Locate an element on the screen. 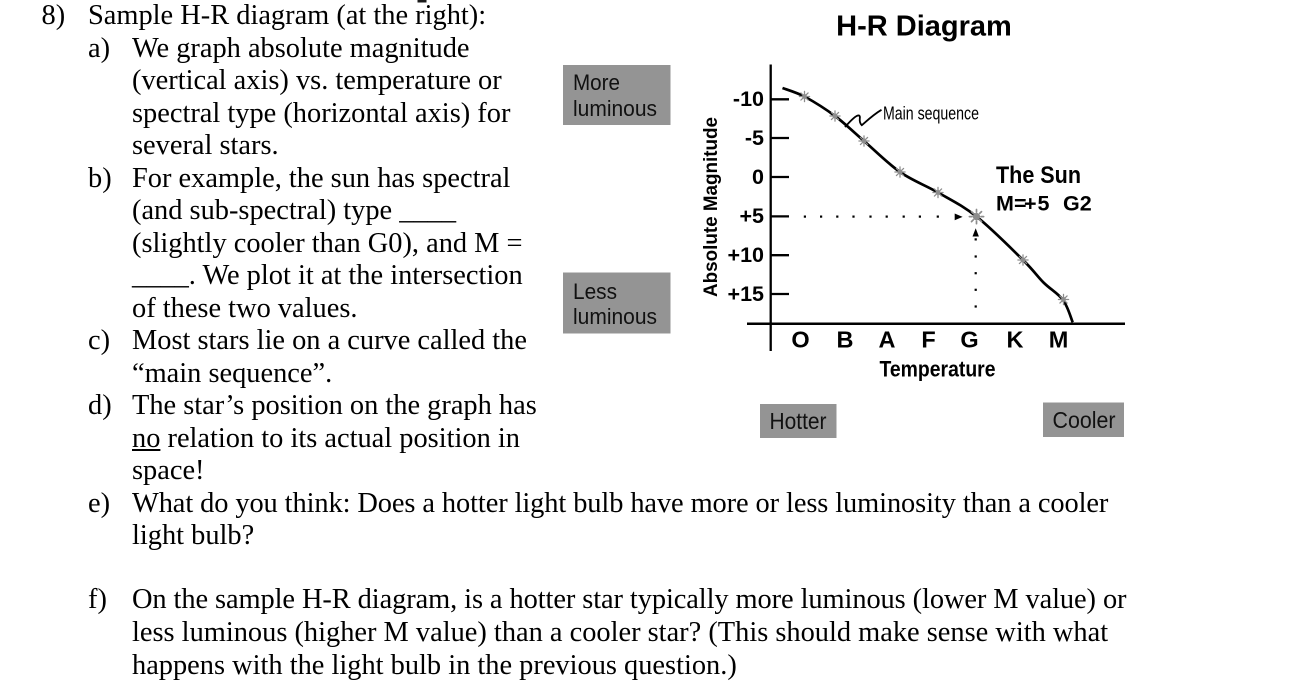 This screenshot has width=1292, height=692. svg-text: O is located at coordinates (800, 340).